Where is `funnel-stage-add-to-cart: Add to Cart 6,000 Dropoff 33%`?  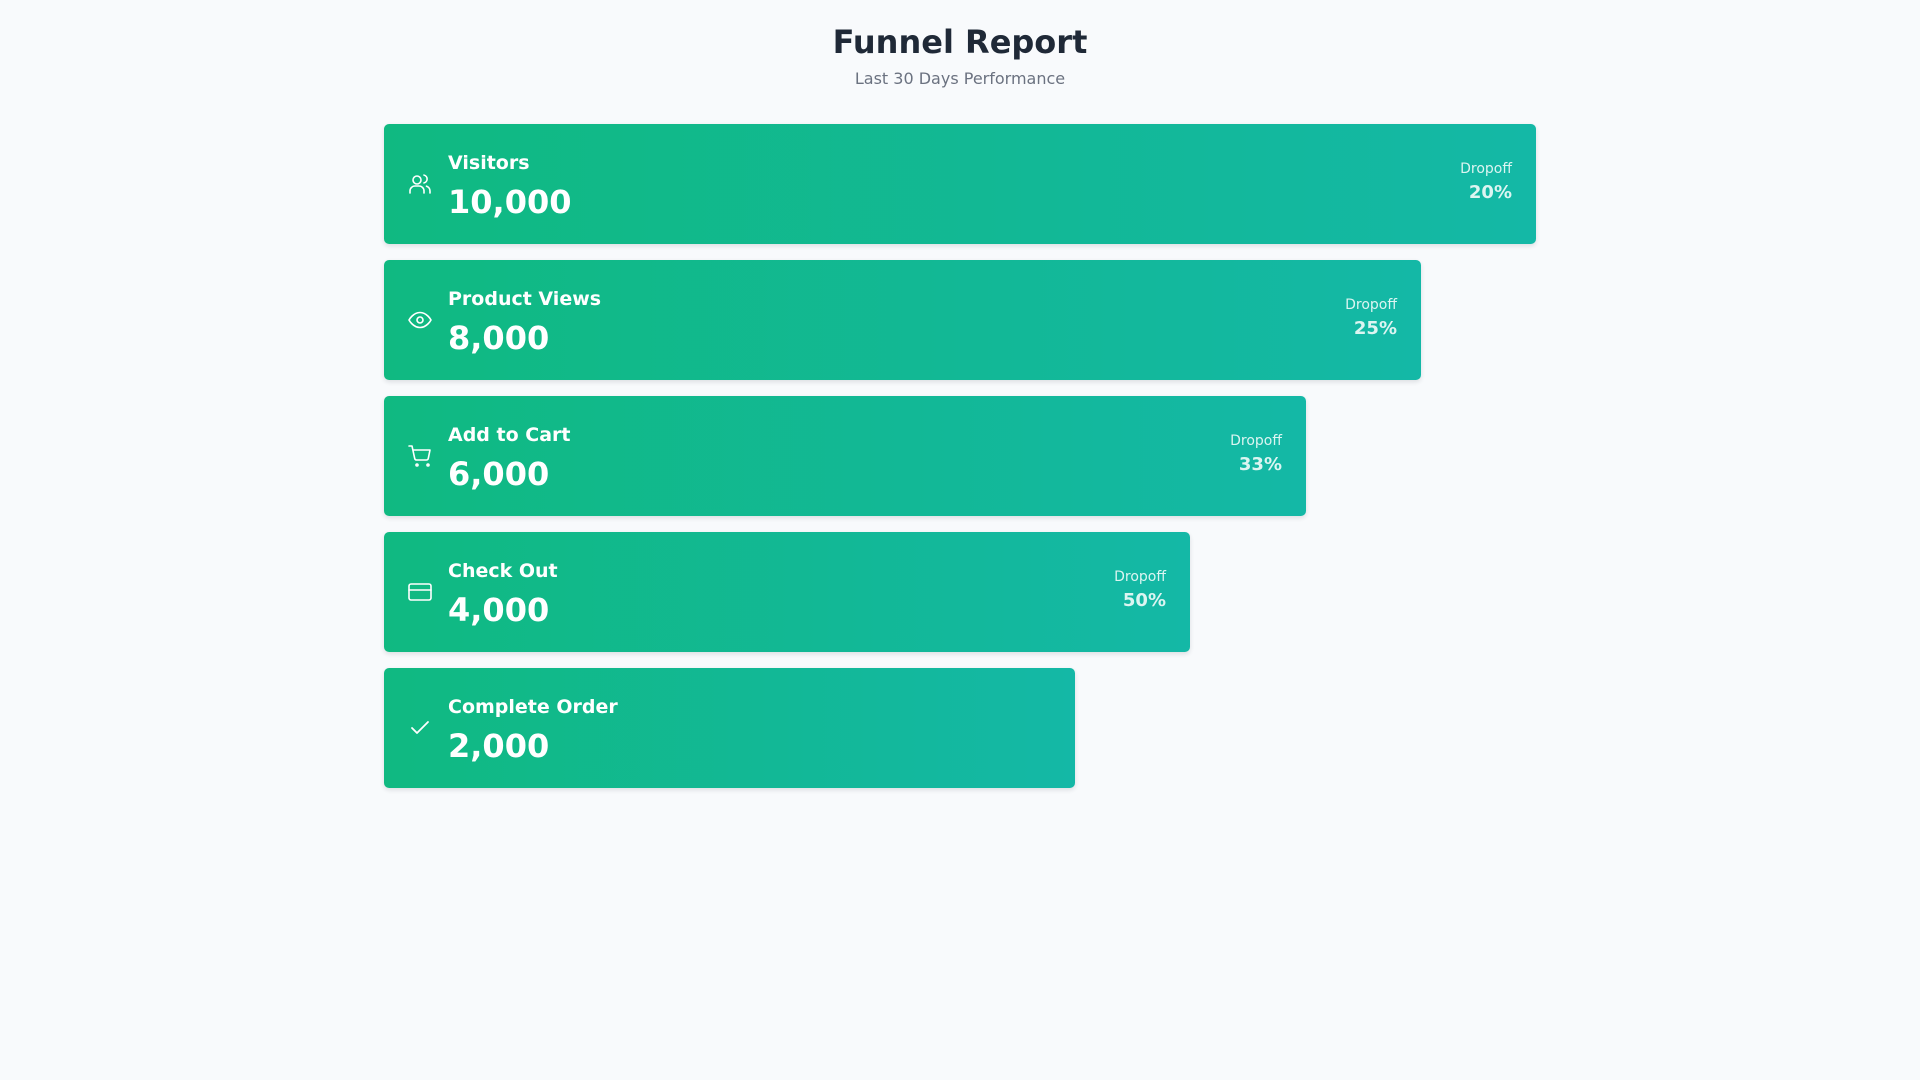 funnel-stage-add-to-cart: Add to Cart 6,000 Dropoff 33% is located at coordinates (845, 456).